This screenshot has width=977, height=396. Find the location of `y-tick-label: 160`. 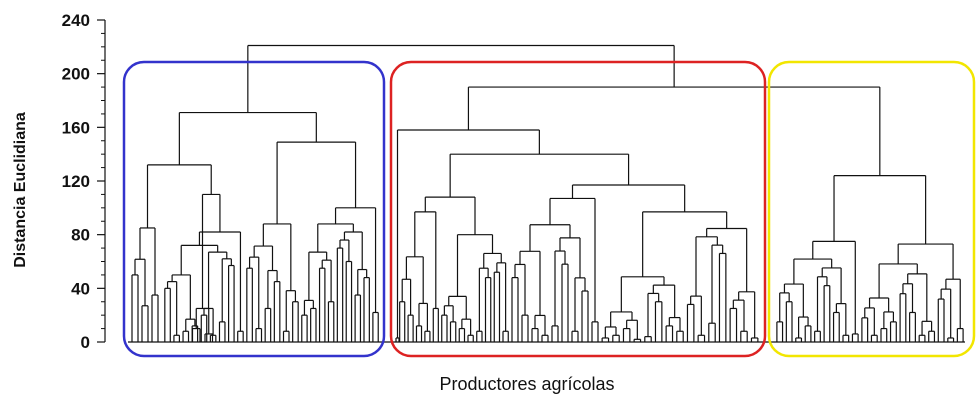

y-tick-label: 160 is located at coordinates (76, 127).